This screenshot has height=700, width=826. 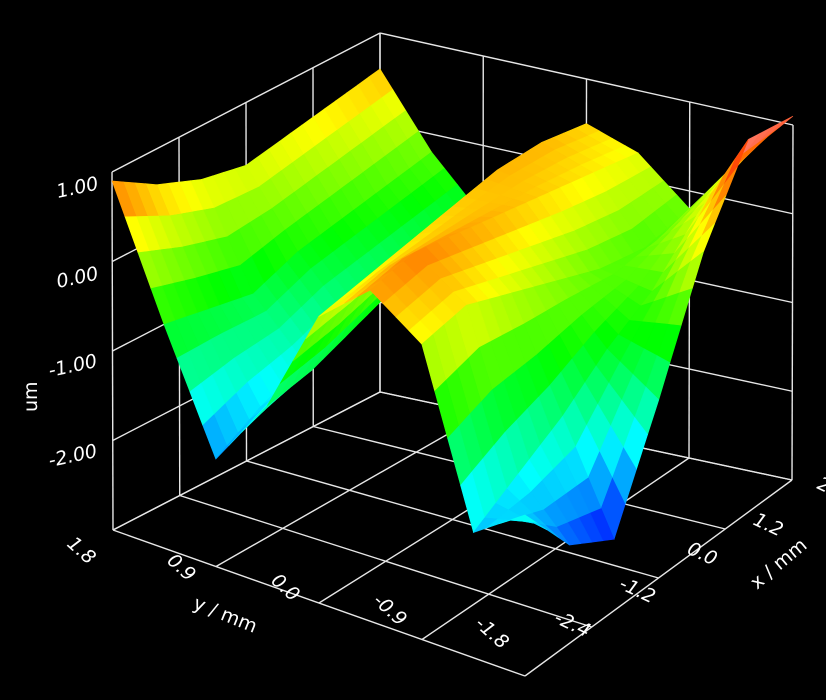 What do you see at coordinates (77, 278) in the screenshot?
I see `z-tick-label: 0.00` at bounding box center [77, 278].